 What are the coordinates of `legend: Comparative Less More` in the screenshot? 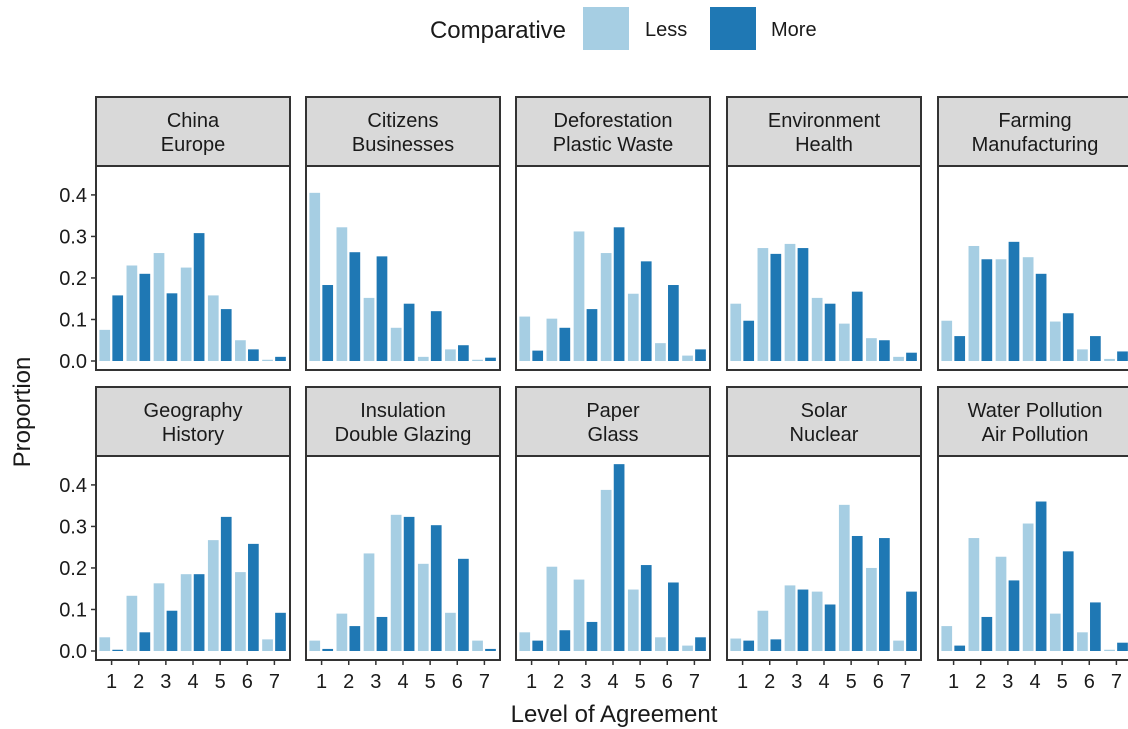 It's located at (623, 28).